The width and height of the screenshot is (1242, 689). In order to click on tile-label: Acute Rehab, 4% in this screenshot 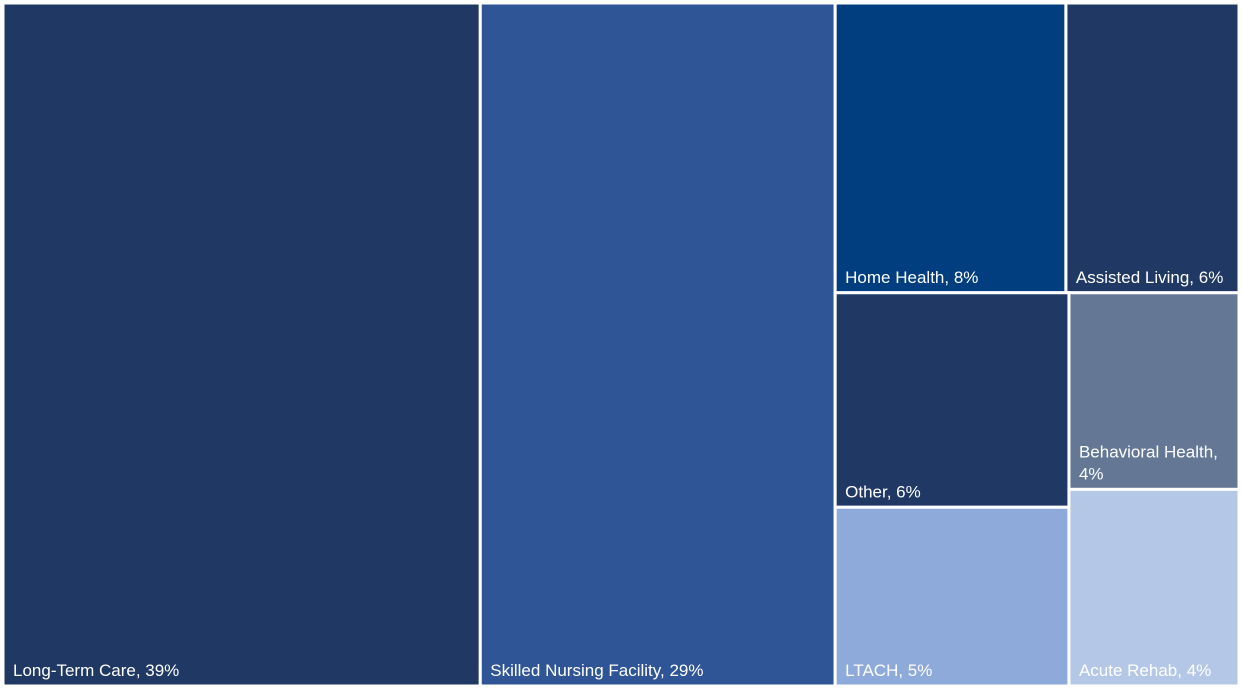, I will do `click(1145, 670)`.